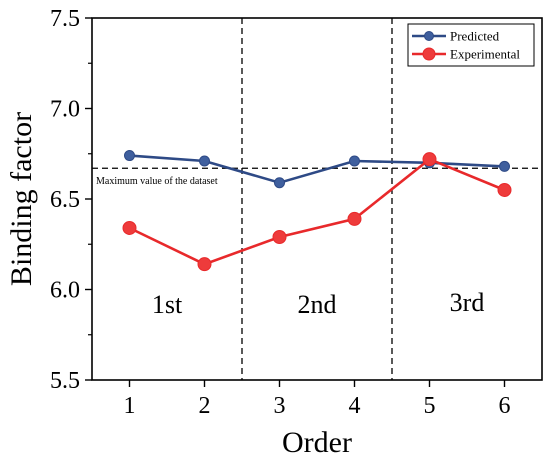  Describe the element at coordinates (65, 19) in the screenshot. I see `y-tick-label-5: 7.5` at that location.